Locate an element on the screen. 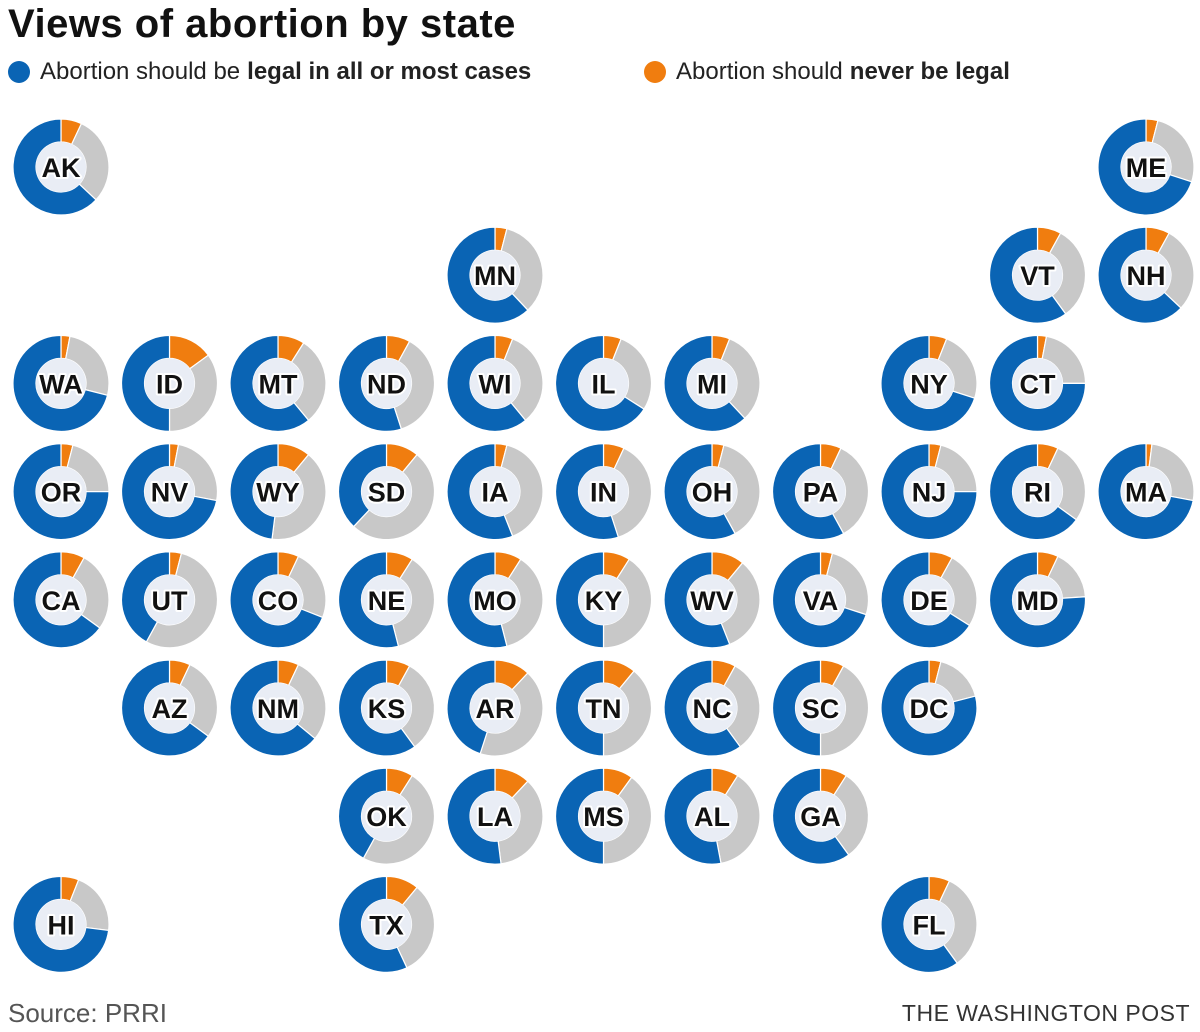  state-donut-ky: KY is located at coordinates (603, 600).